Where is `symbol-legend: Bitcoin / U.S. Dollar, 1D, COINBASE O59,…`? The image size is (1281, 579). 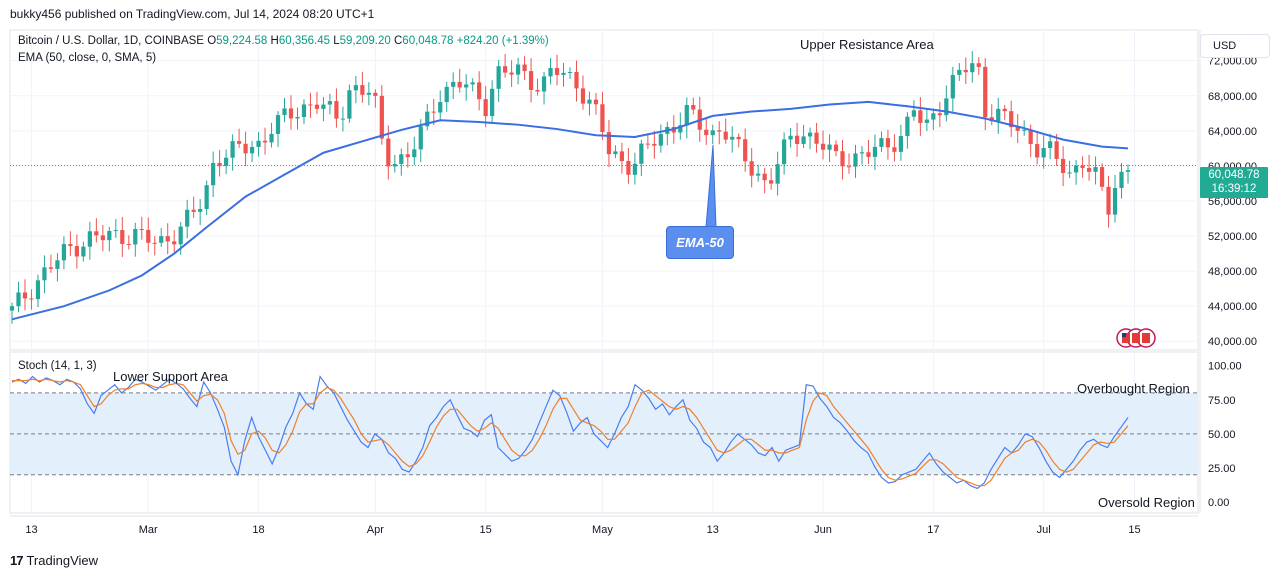
symbol-legend: Bitcoin / U.S. Dollar, 1D, COINBASE O59,… is located at coordinates (283, 41).